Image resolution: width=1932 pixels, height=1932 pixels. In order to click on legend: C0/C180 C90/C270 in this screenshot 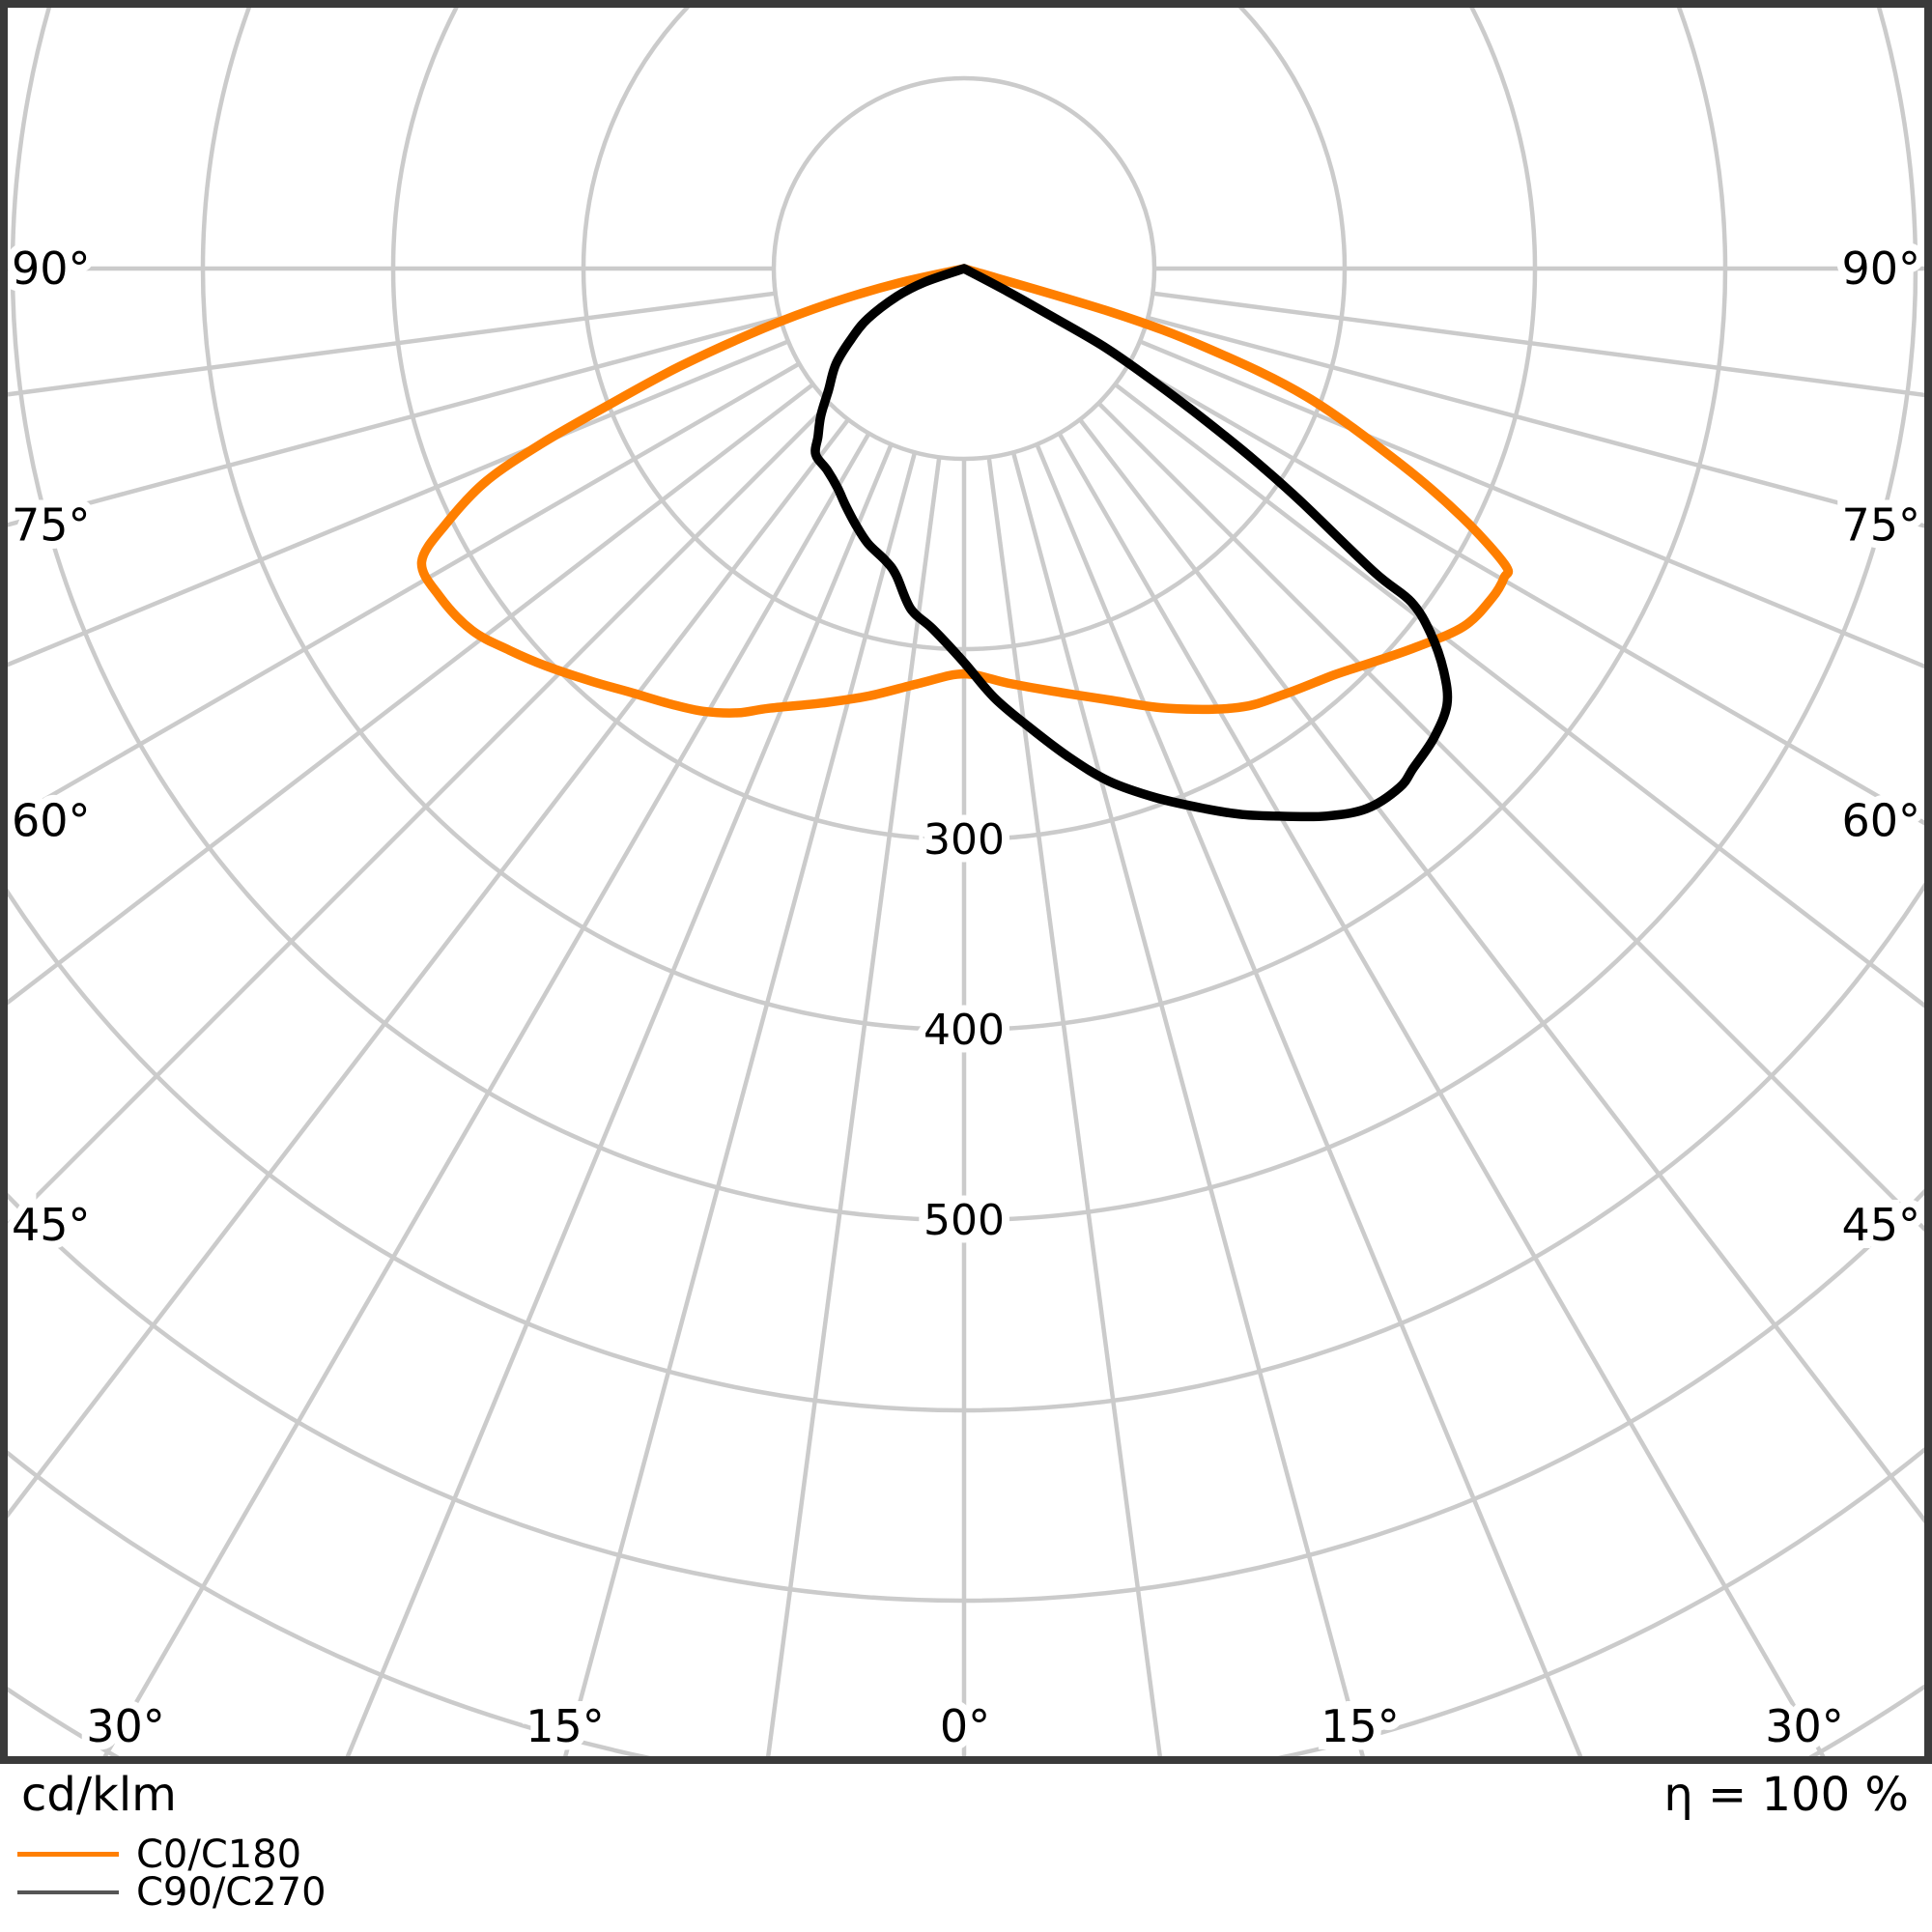, I will do `click(172, 1873)`.